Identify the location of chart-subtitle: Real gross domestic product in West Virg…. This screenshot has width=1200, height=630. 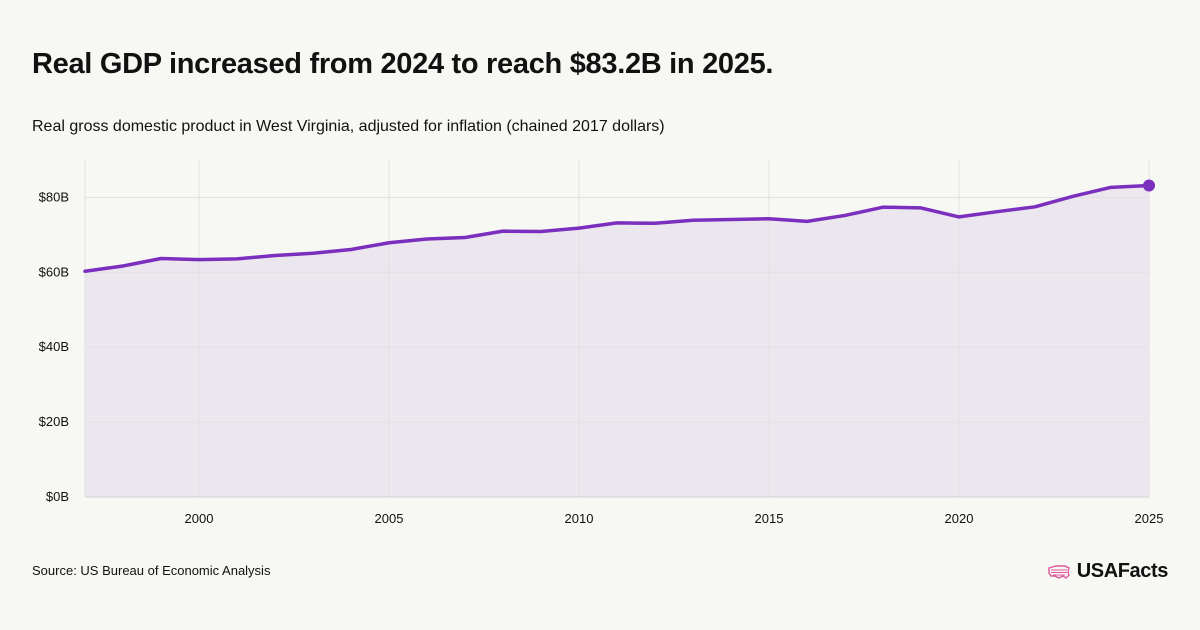
(348, 126).